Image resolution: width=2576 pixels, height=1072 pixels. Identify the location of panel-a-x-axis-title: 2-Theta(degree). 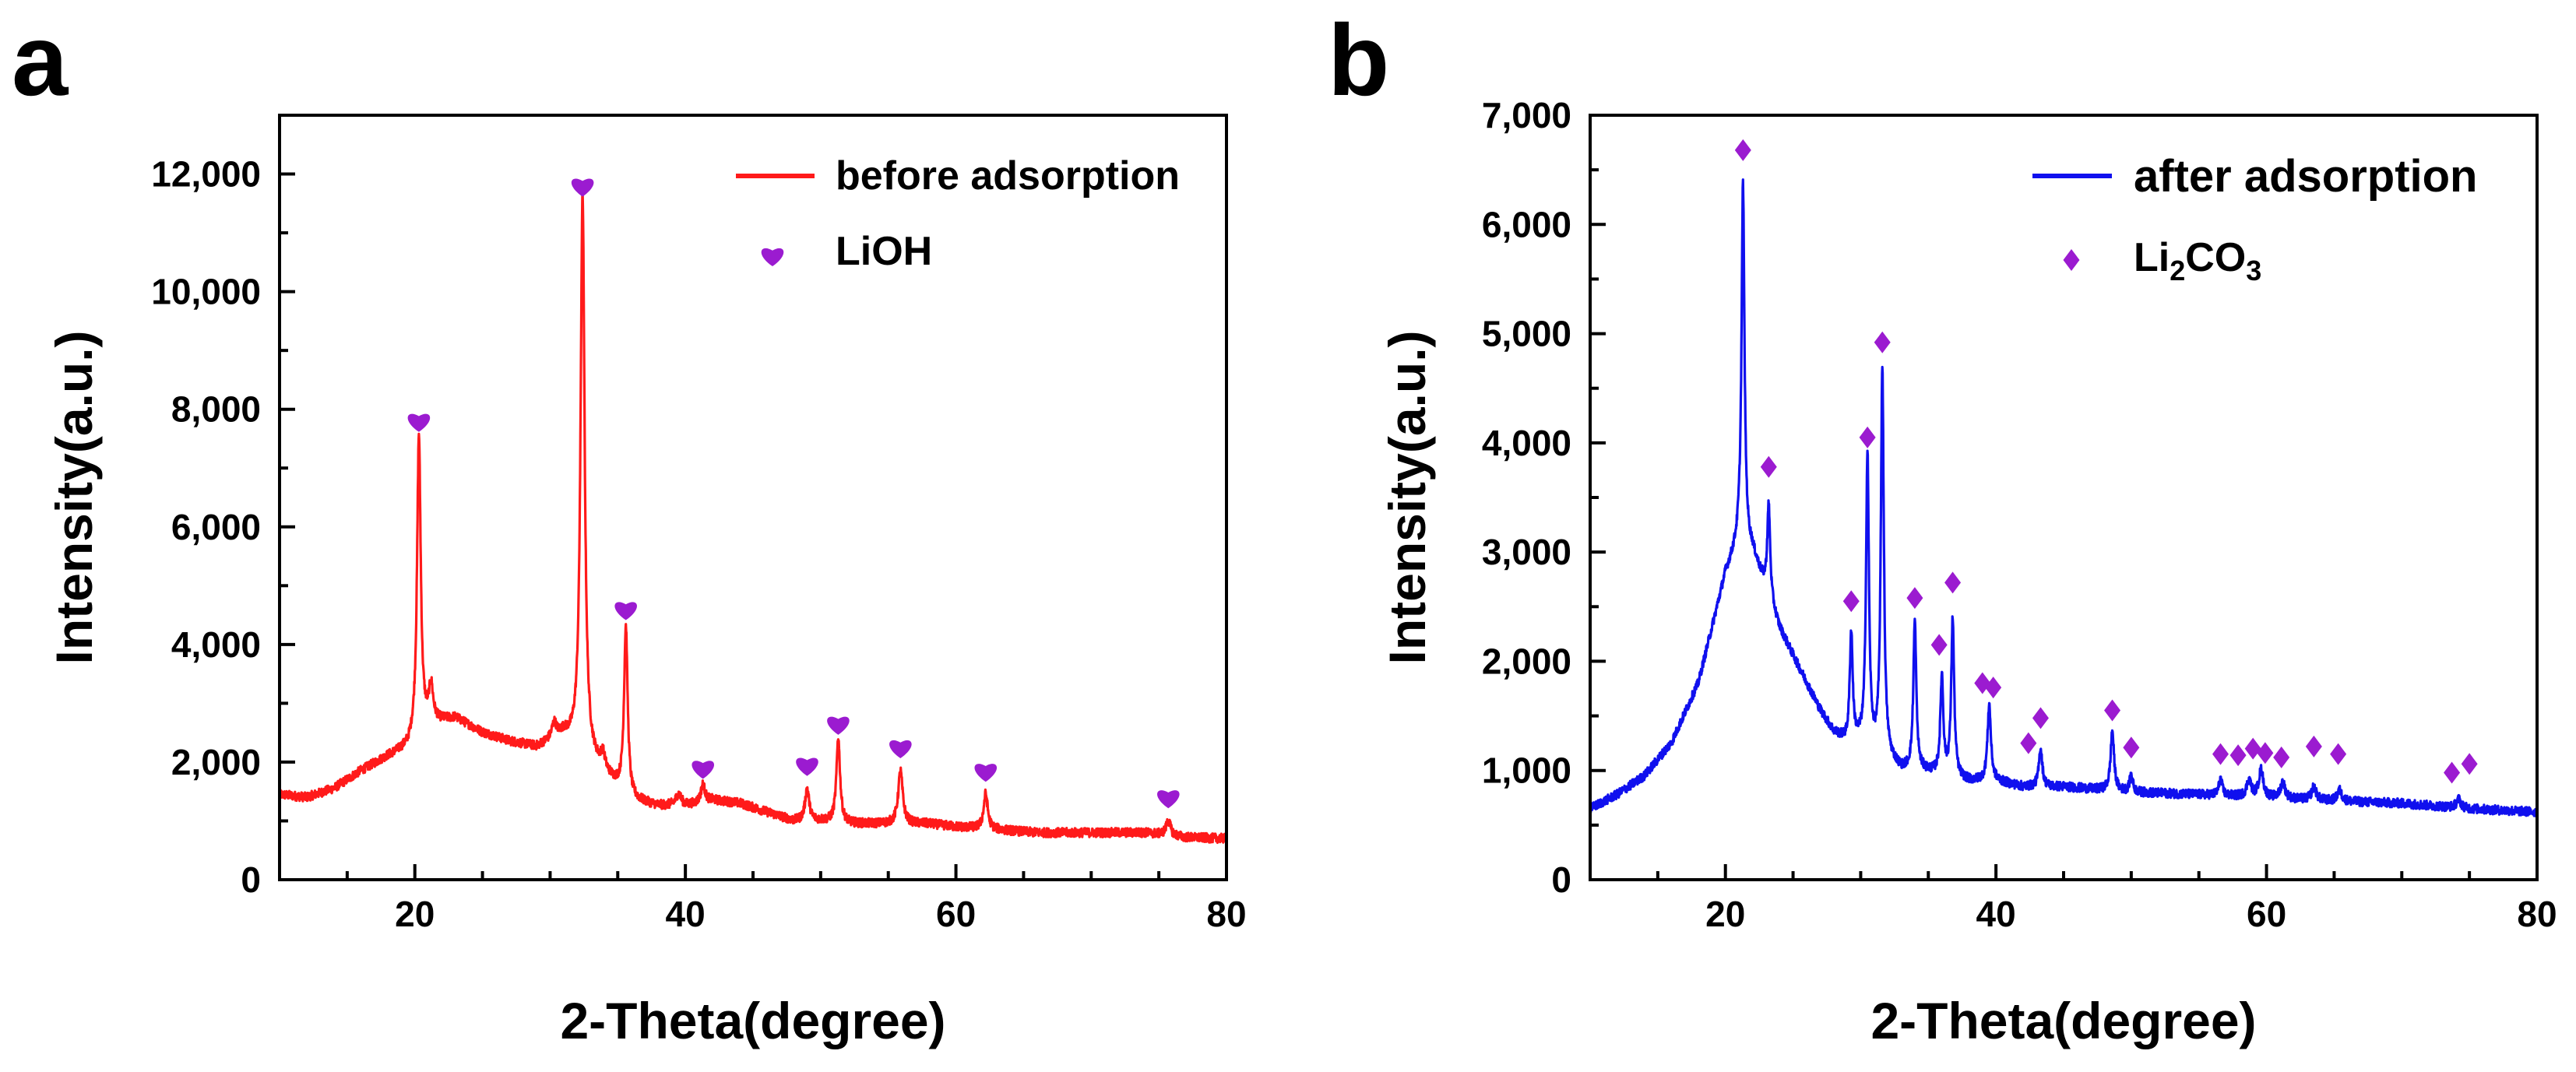
(752, 1020).